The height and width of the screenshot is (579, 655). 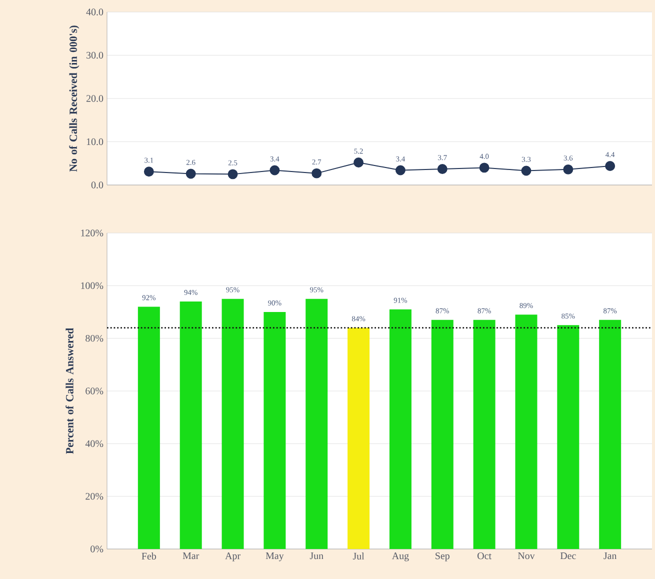 I want to click on x-tick-label: Aug, so click(x=400, y=557).